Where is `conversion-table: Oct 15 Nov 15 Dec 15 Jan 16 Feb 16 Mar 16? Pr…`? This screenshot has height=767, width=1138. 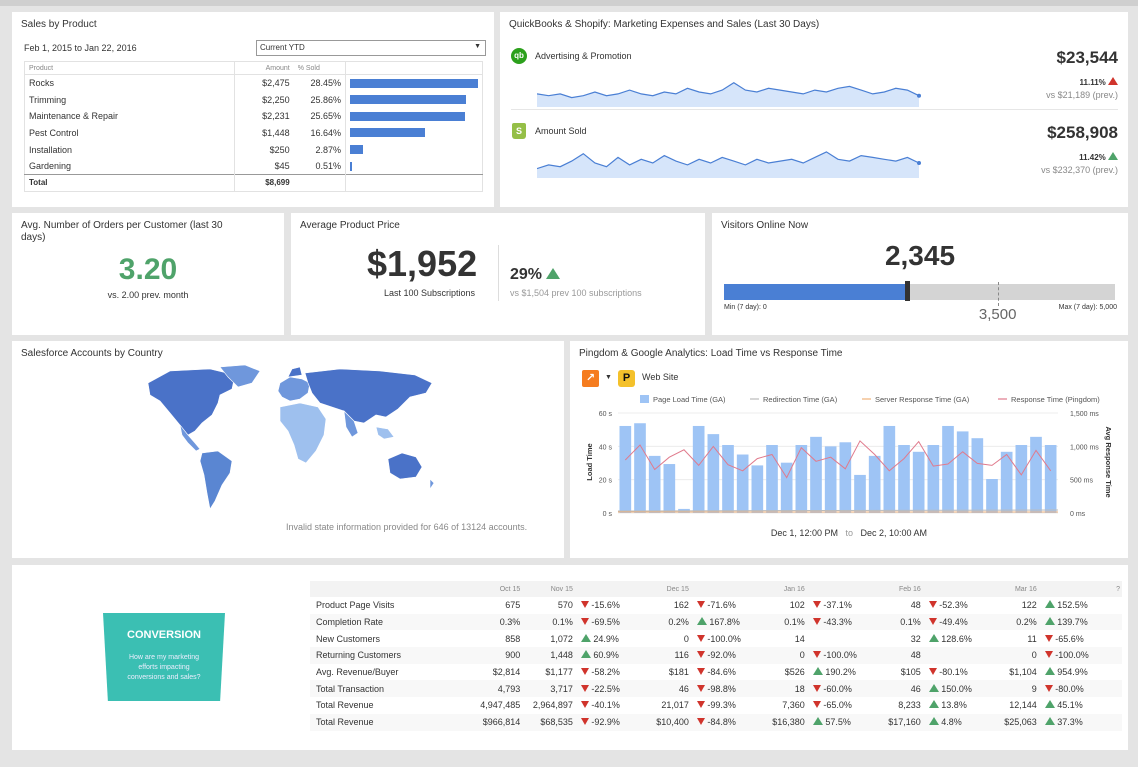 conversion-table: Oct 15 Nov 15 Dec 15 Jan 16 Feb 16 Mar 16? Pr… is located at coordinates (716, 656).